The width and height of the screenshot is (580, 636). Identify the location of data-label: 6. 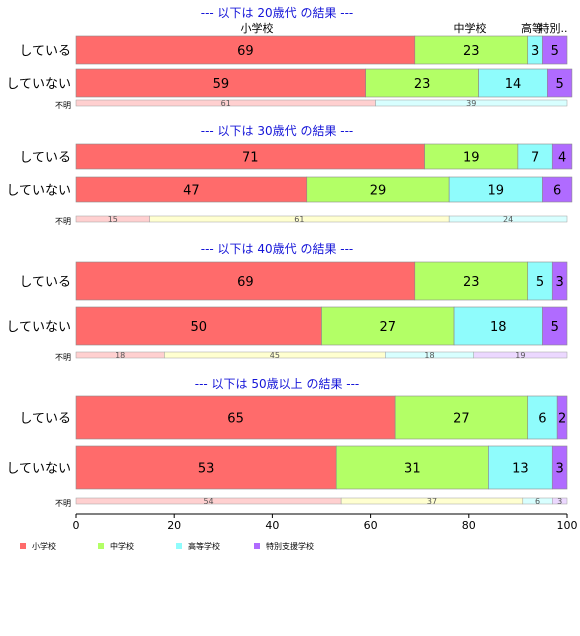
(557, 191).